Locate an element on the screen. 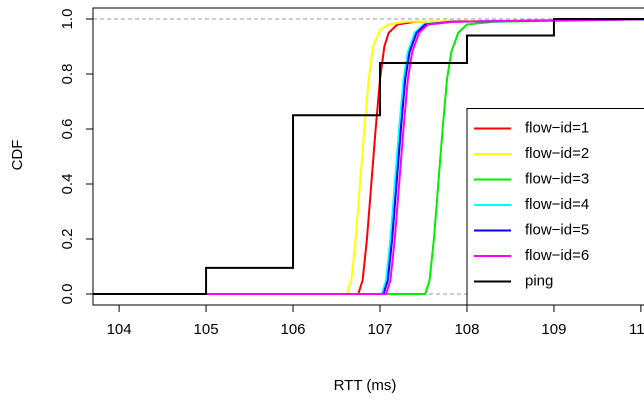  legend-label: ping is located at coordinates (539, 280).